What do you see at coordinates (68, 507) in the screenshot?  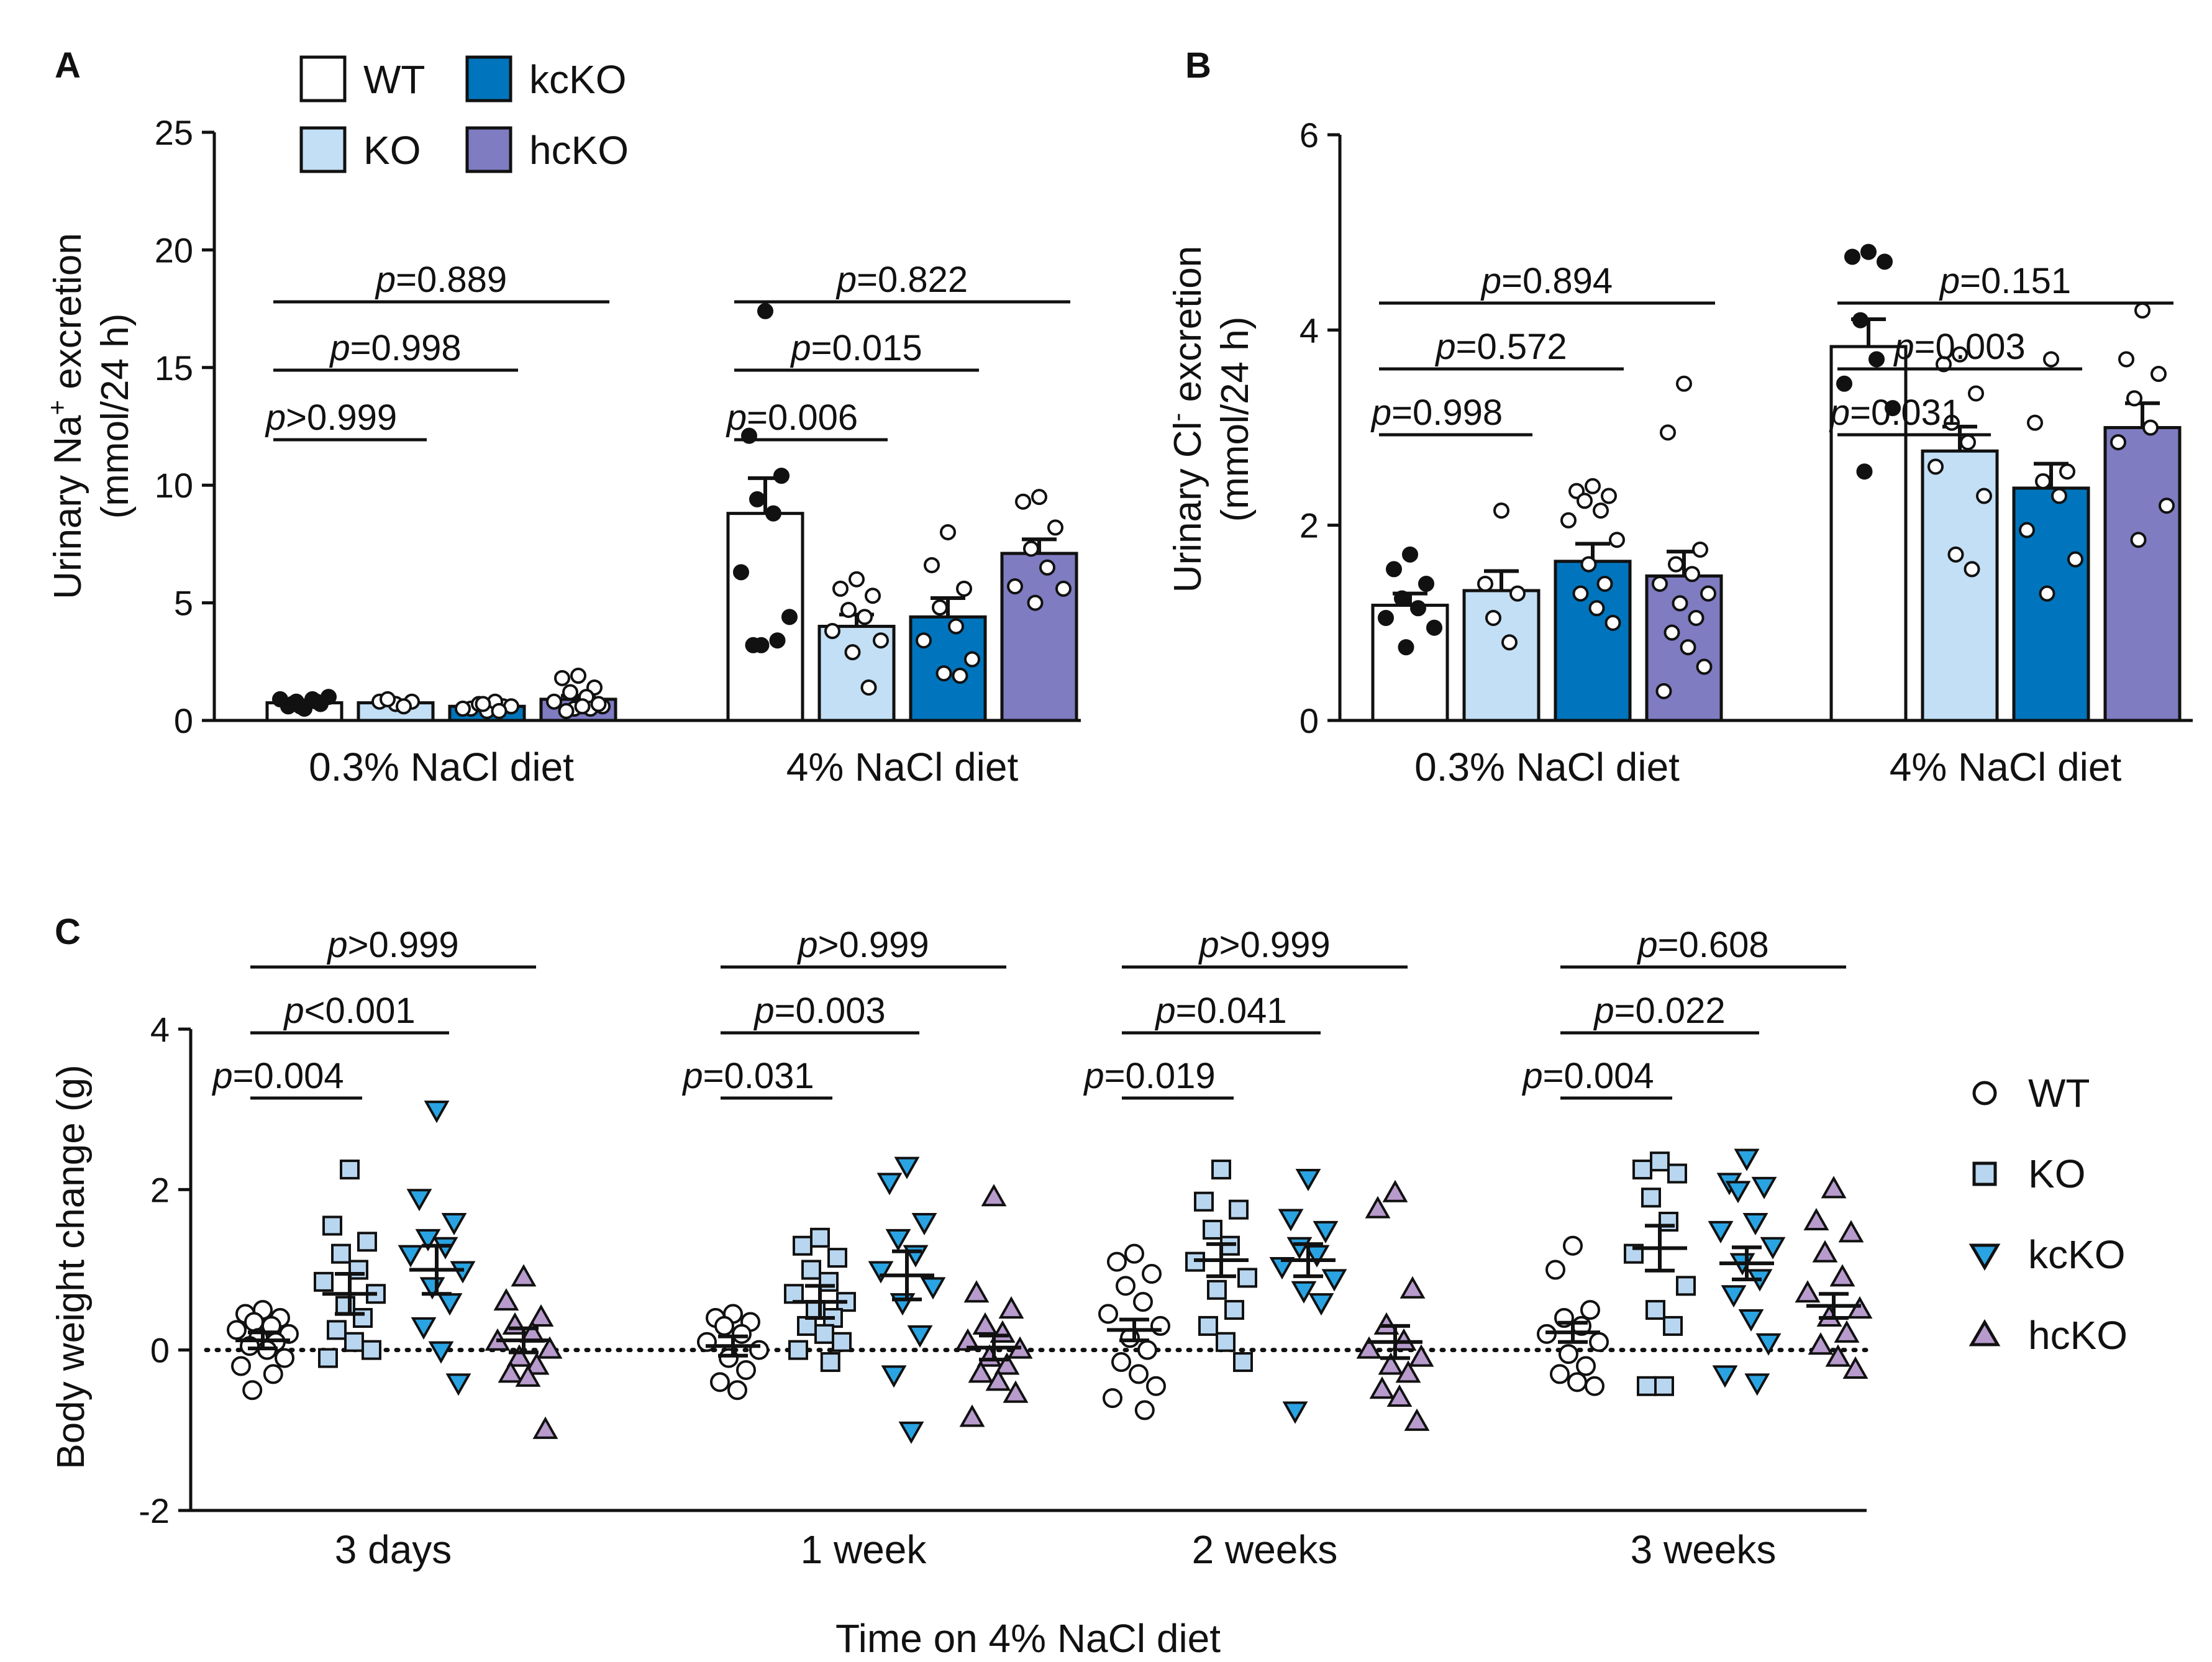 I see `y-title-pre: Urinary Na` at bounding box center [68, 507].